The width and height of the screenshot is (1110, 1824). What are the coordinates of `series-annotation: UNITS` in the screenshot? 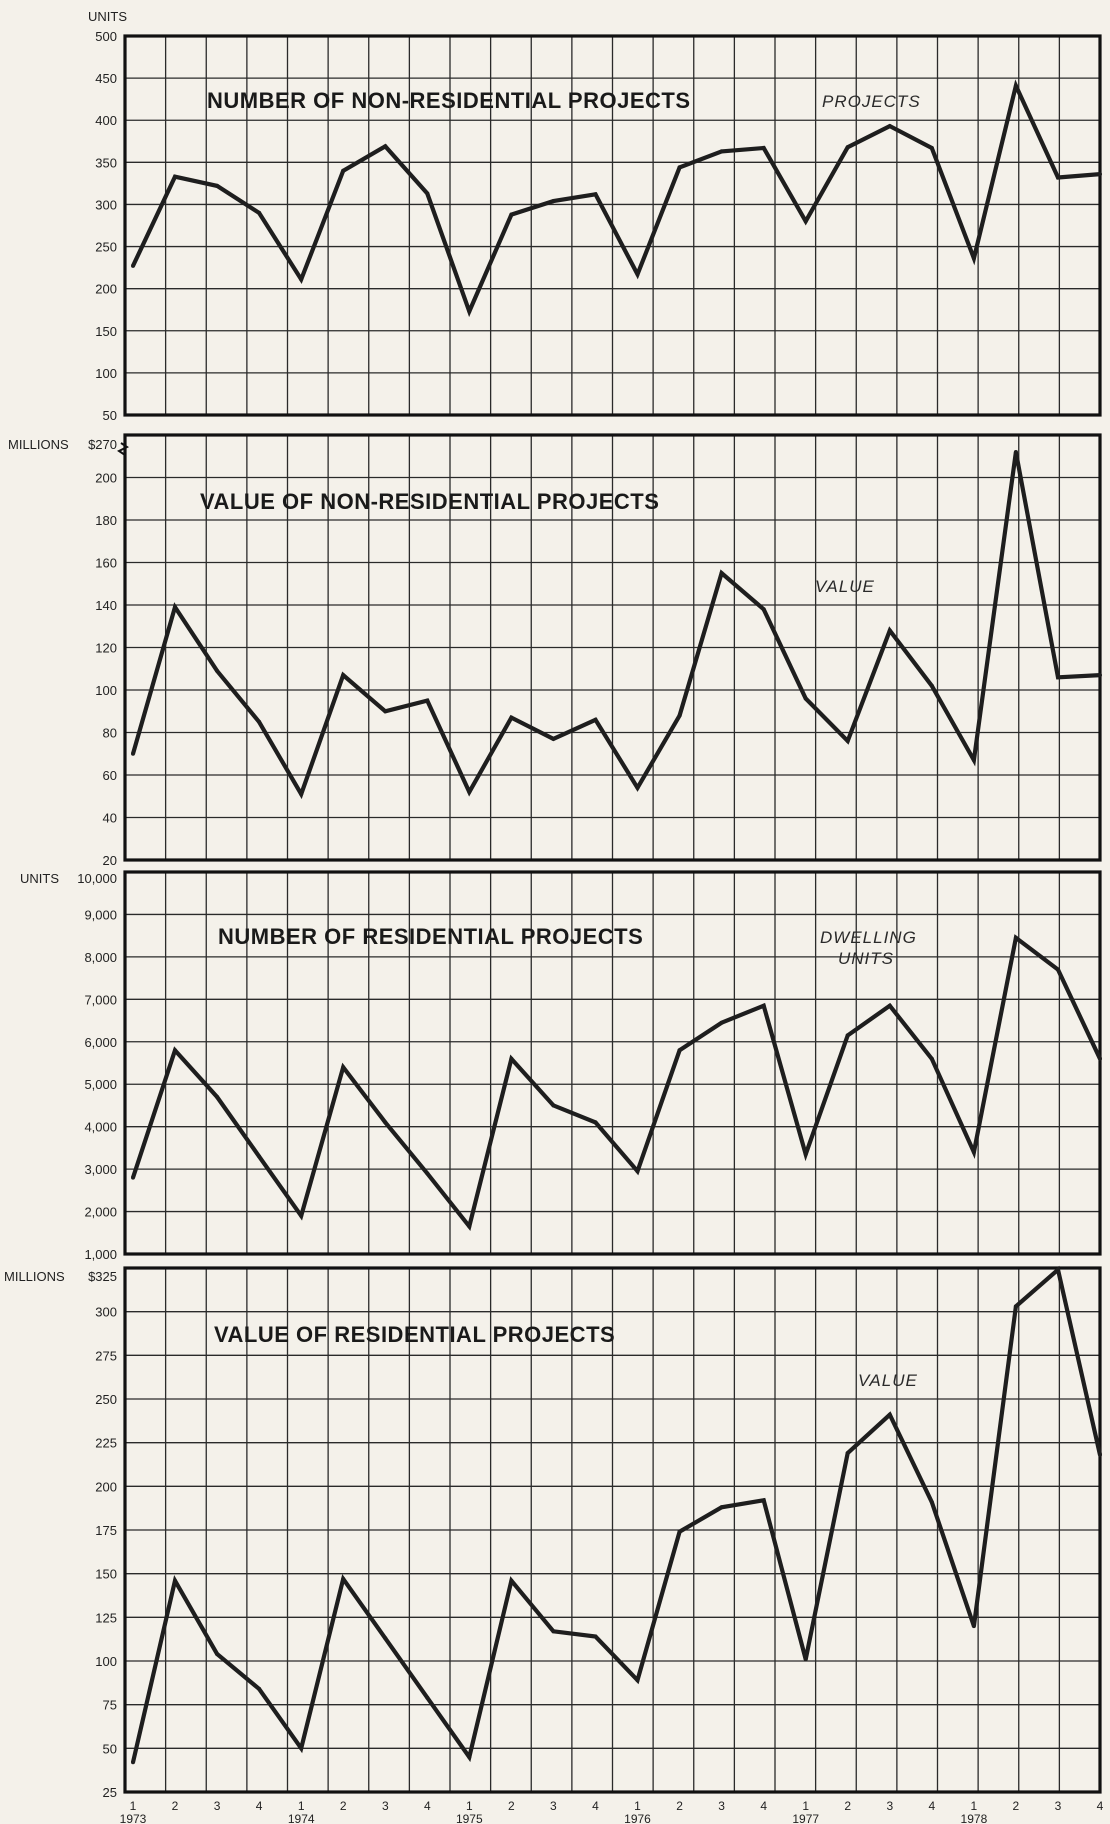 It's located at (866, 958).